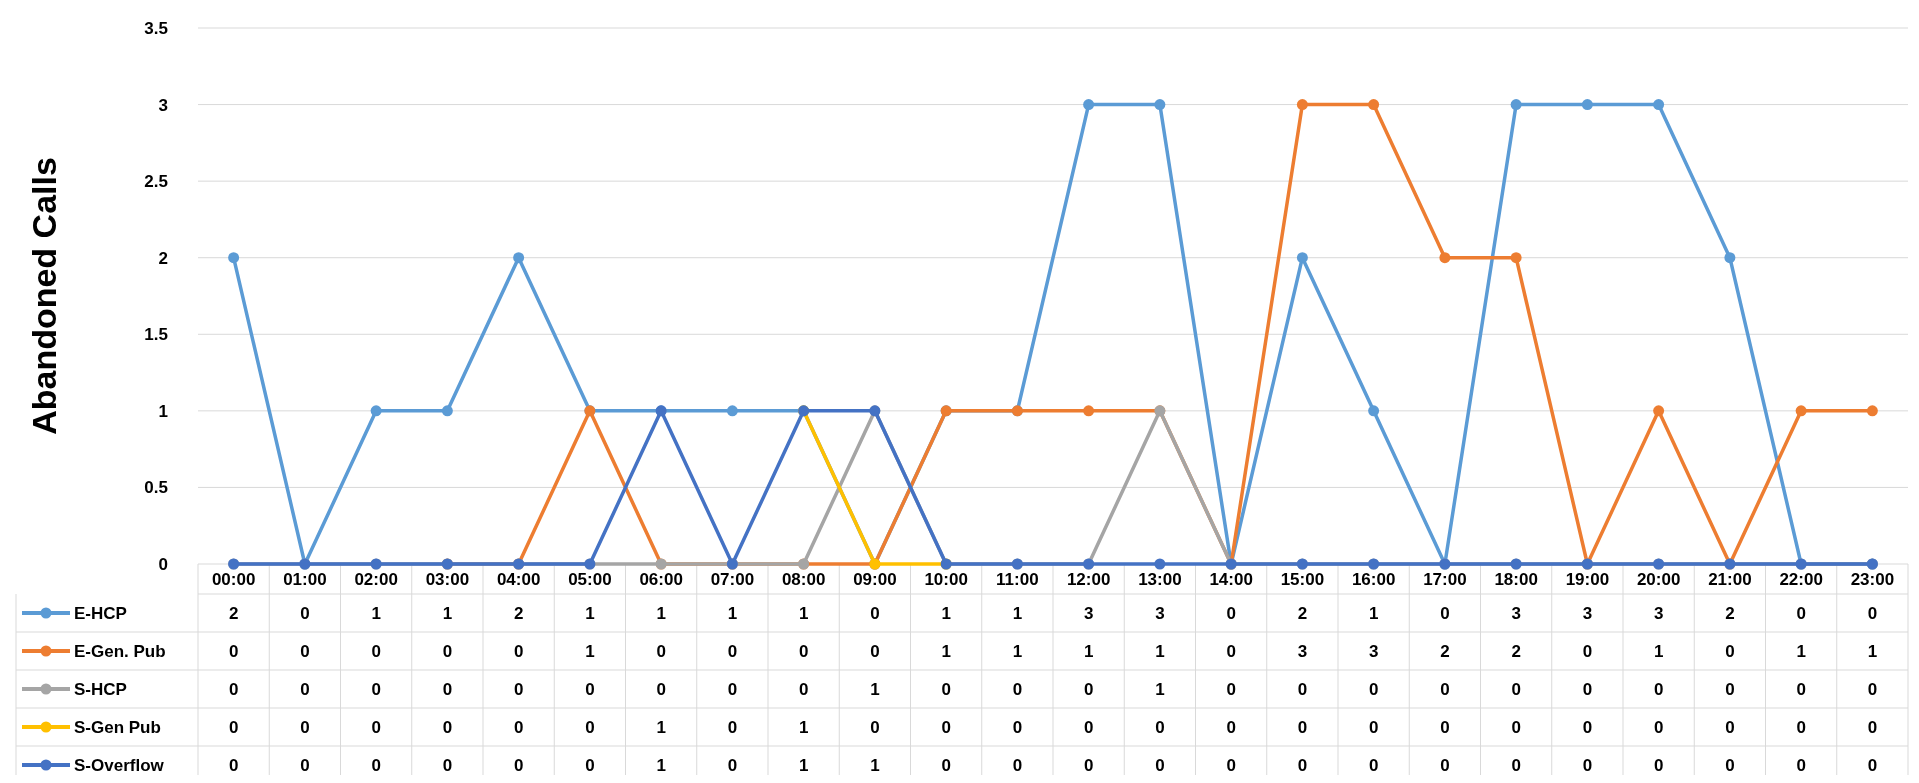 The image size is (1919, 783). Describe the element at coordinates (120, 651) in the screenshot. I see `legend-label: E-Gen. Pub` at that location.